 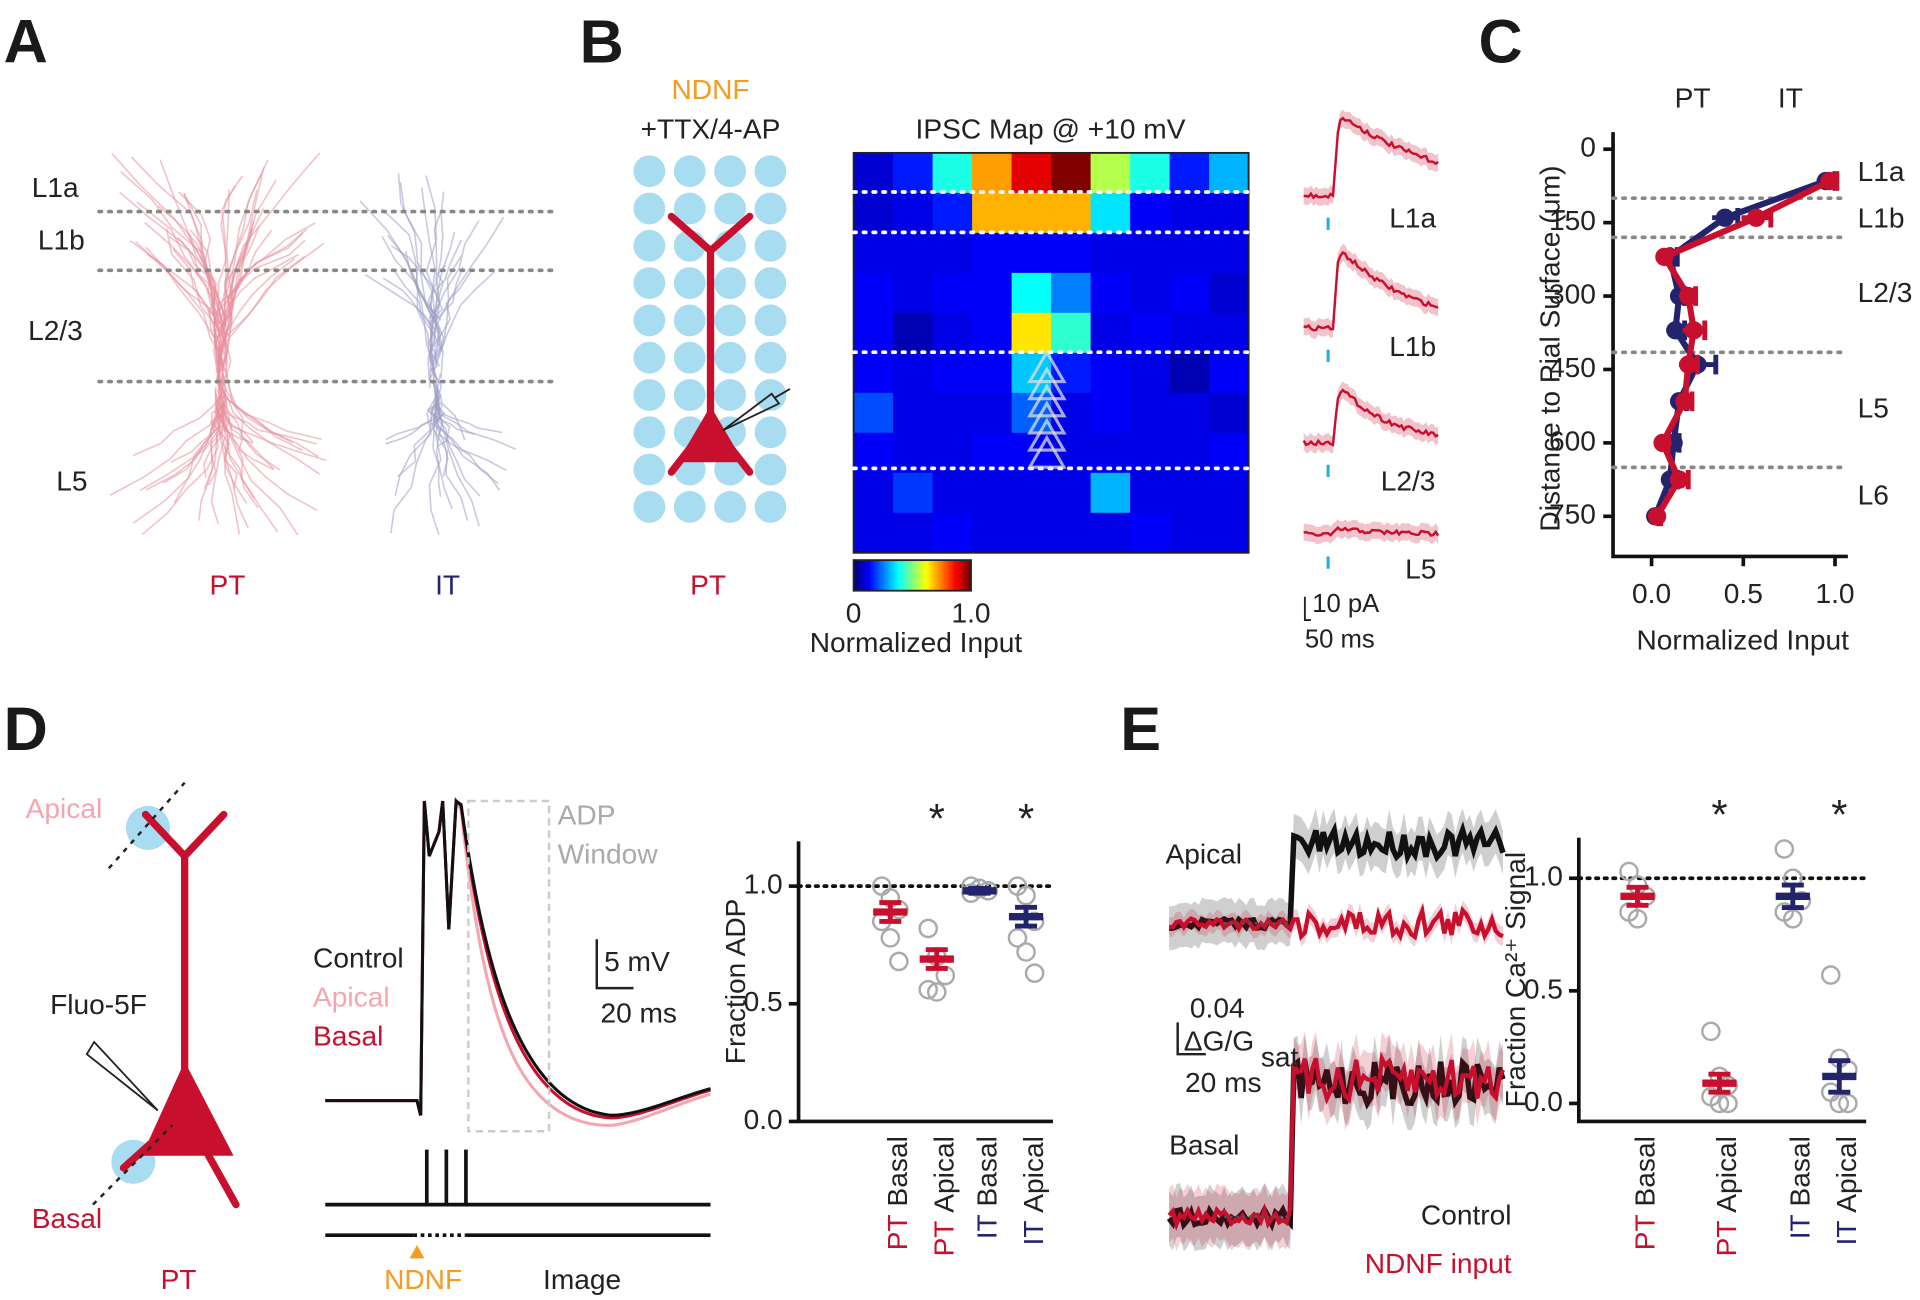 What do you see at coordinates (1572, 220) in the screenshot?
I see `y-tick-label: 150` at bounding box center [1572, 220].